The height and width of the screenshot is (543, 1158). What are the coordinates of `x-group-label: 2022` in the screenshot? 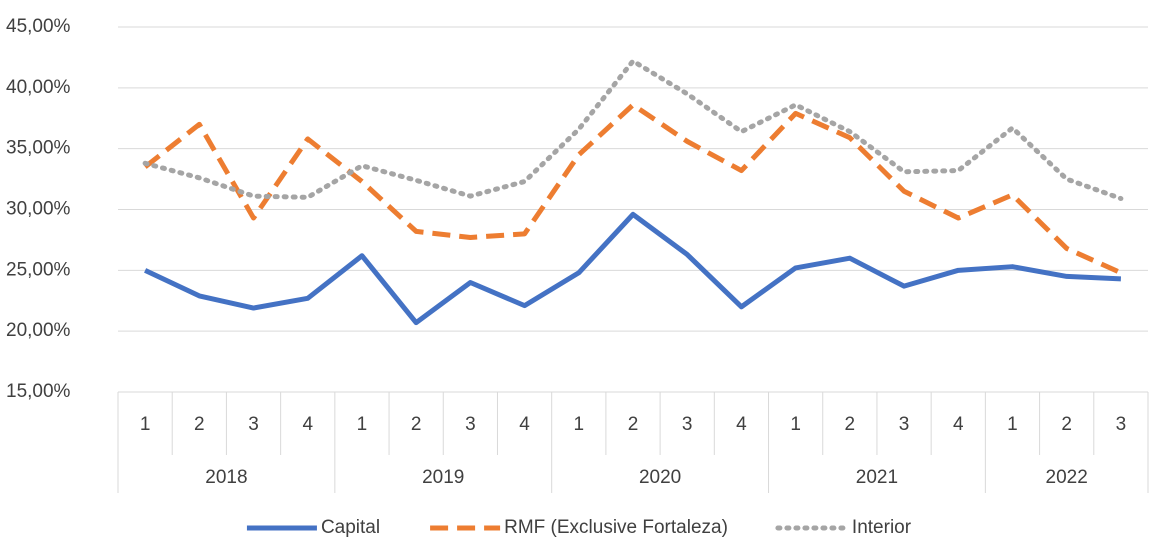 It's located at (1067, 477).